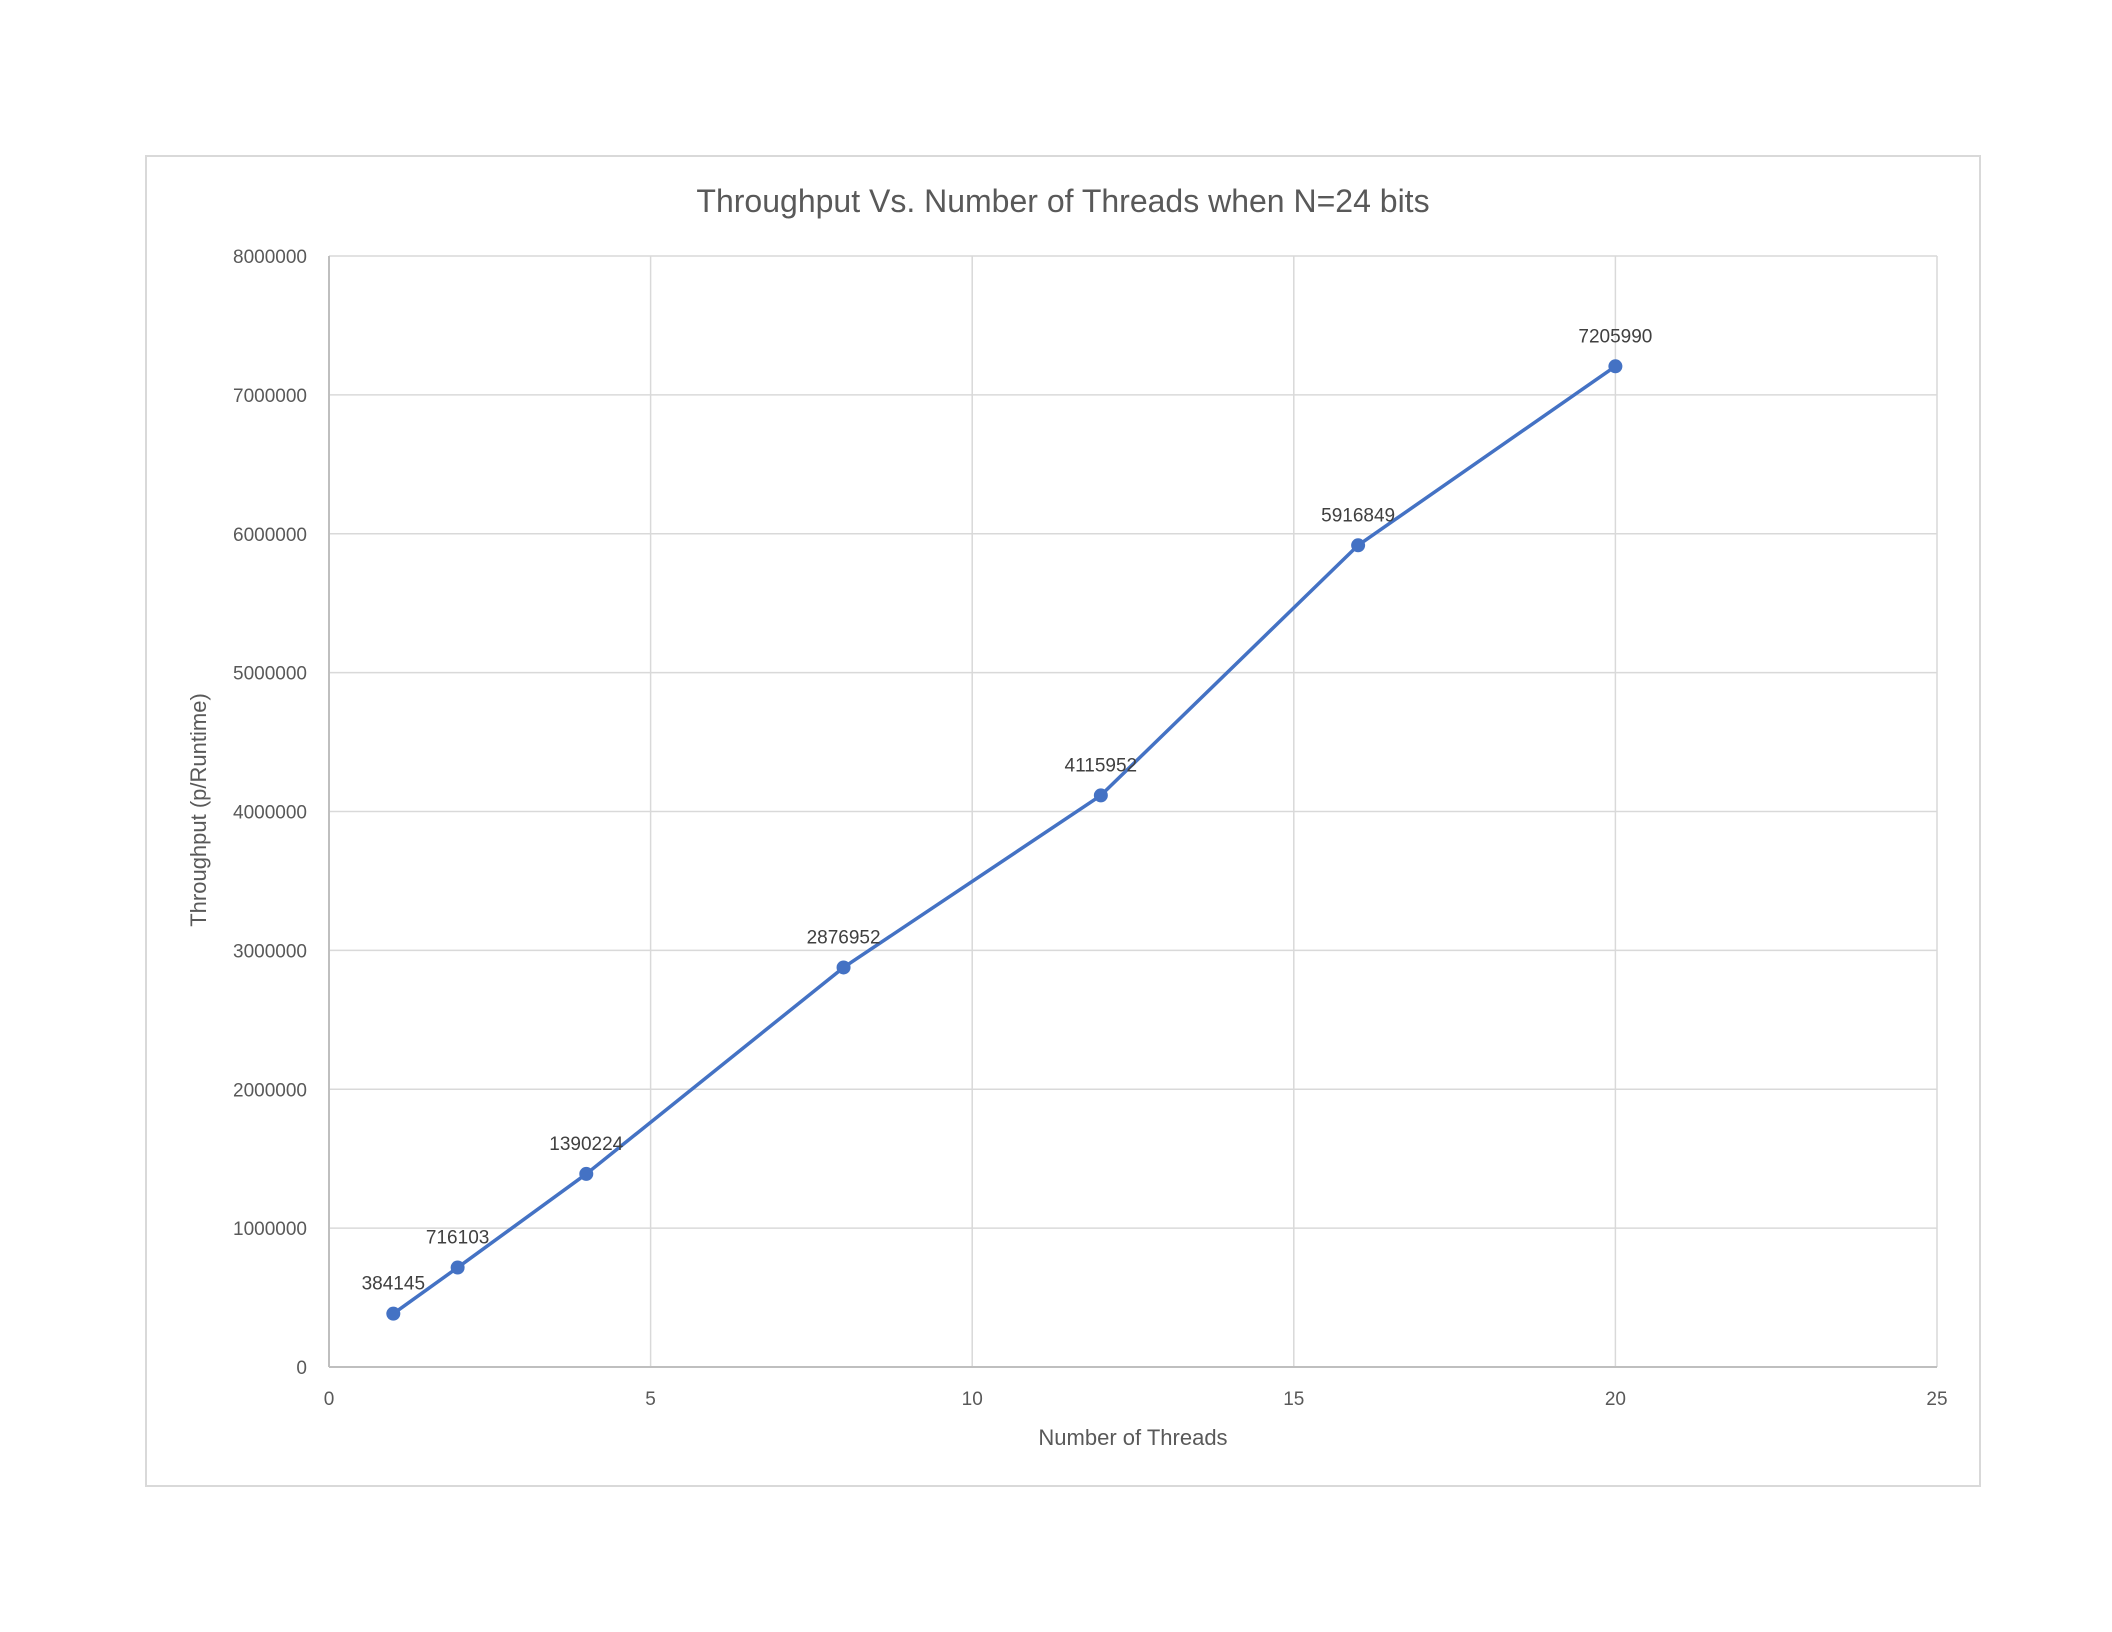 This screenshot has width=2112, height=1632. I want to click on x-tick-label: 15, so click(1293, 1399).